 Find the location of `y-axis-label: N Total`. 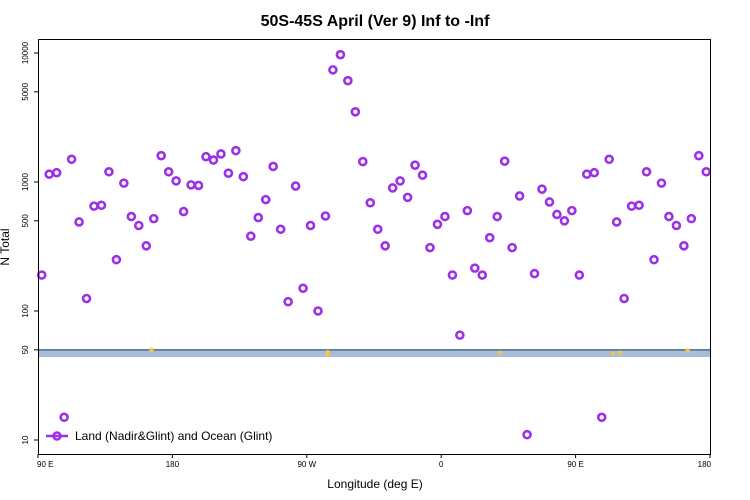

y-axis-label: N Total is located at coordinates (6, 246).